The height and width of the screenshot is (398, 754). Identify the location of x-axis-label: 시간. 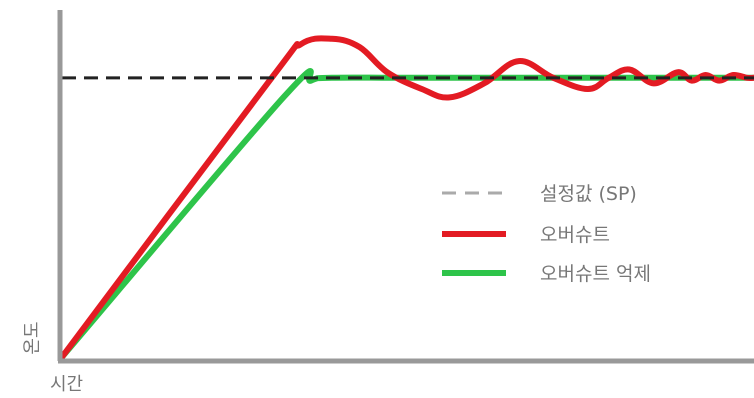
(66, 384).